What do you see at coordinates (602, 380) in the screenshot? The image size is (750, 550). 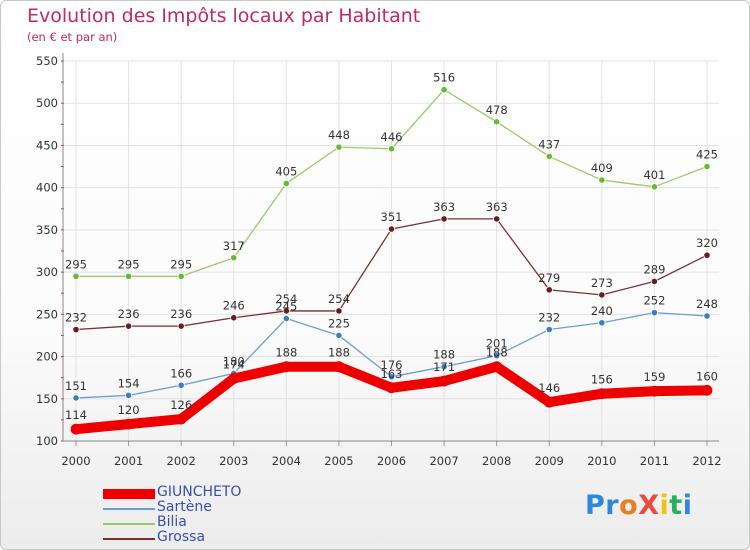 I see `data-label-giuncheto: 156` at bounding box center [602, 380].